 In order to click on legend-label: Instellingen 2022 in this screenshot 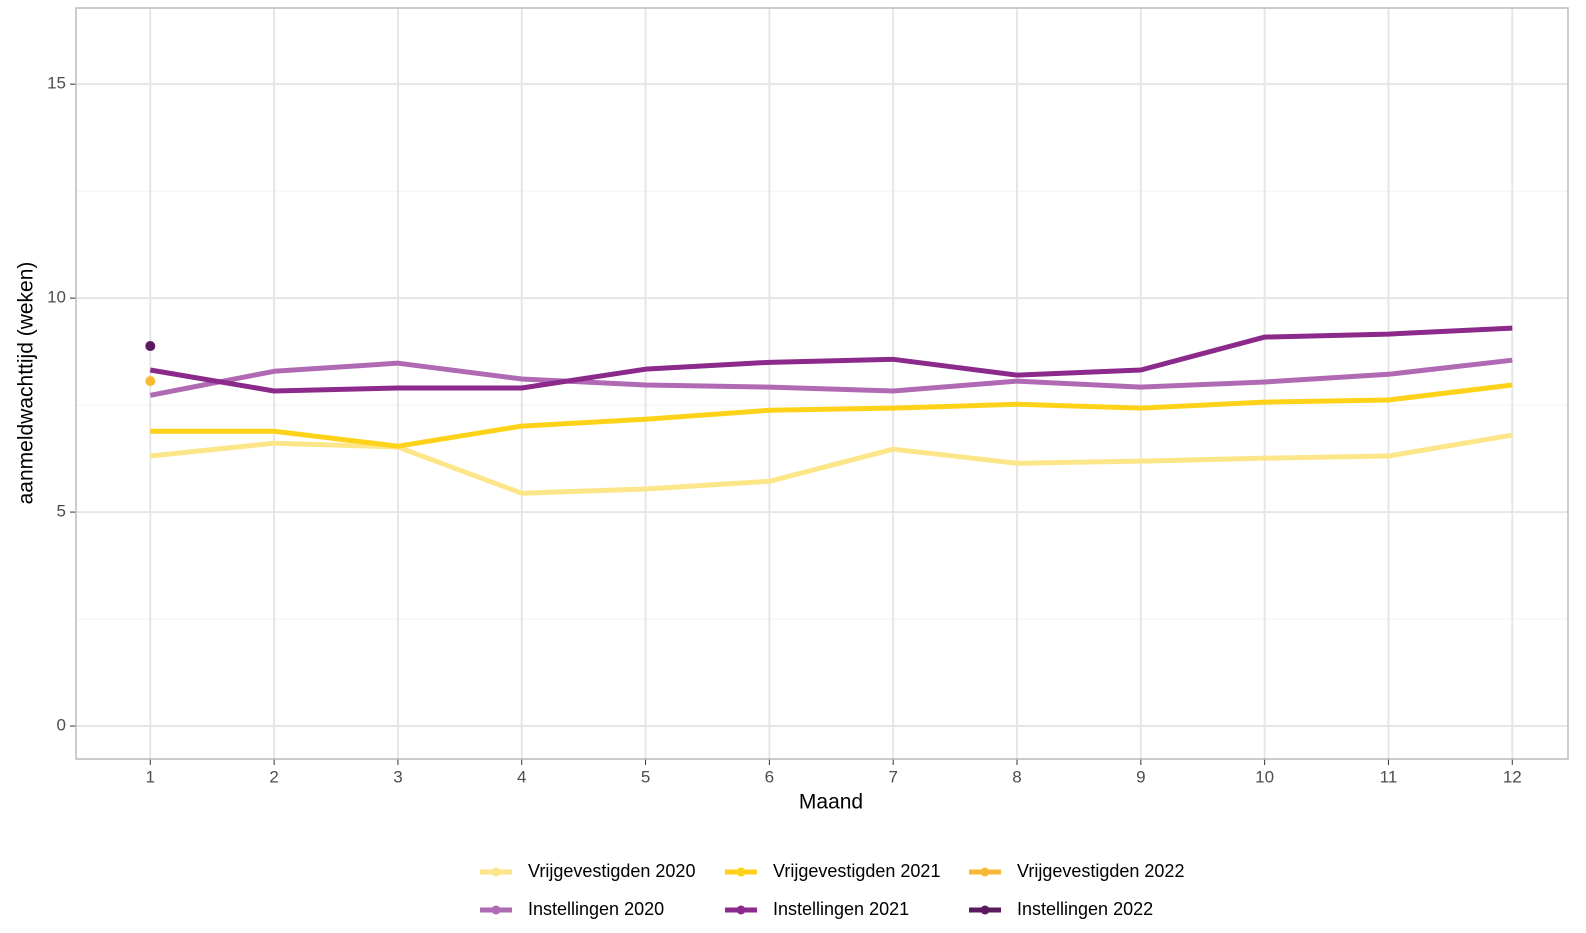, I will do `click(1085, 909)`.